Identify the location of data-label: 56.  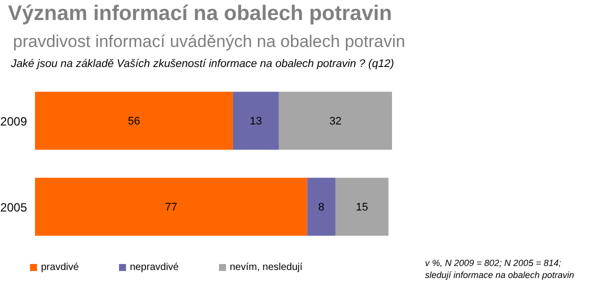
(134, 122).